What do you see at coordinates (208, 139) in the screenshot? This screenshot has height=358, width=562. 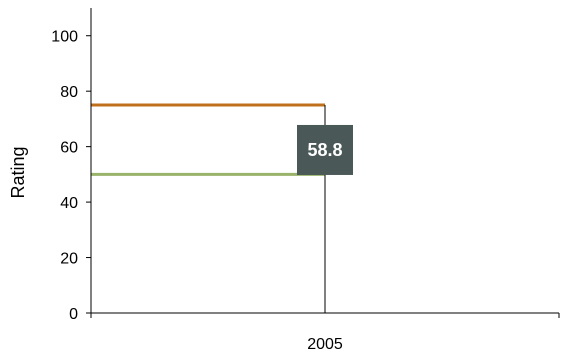 I see `series-layer` at bounding box center [208, 139].